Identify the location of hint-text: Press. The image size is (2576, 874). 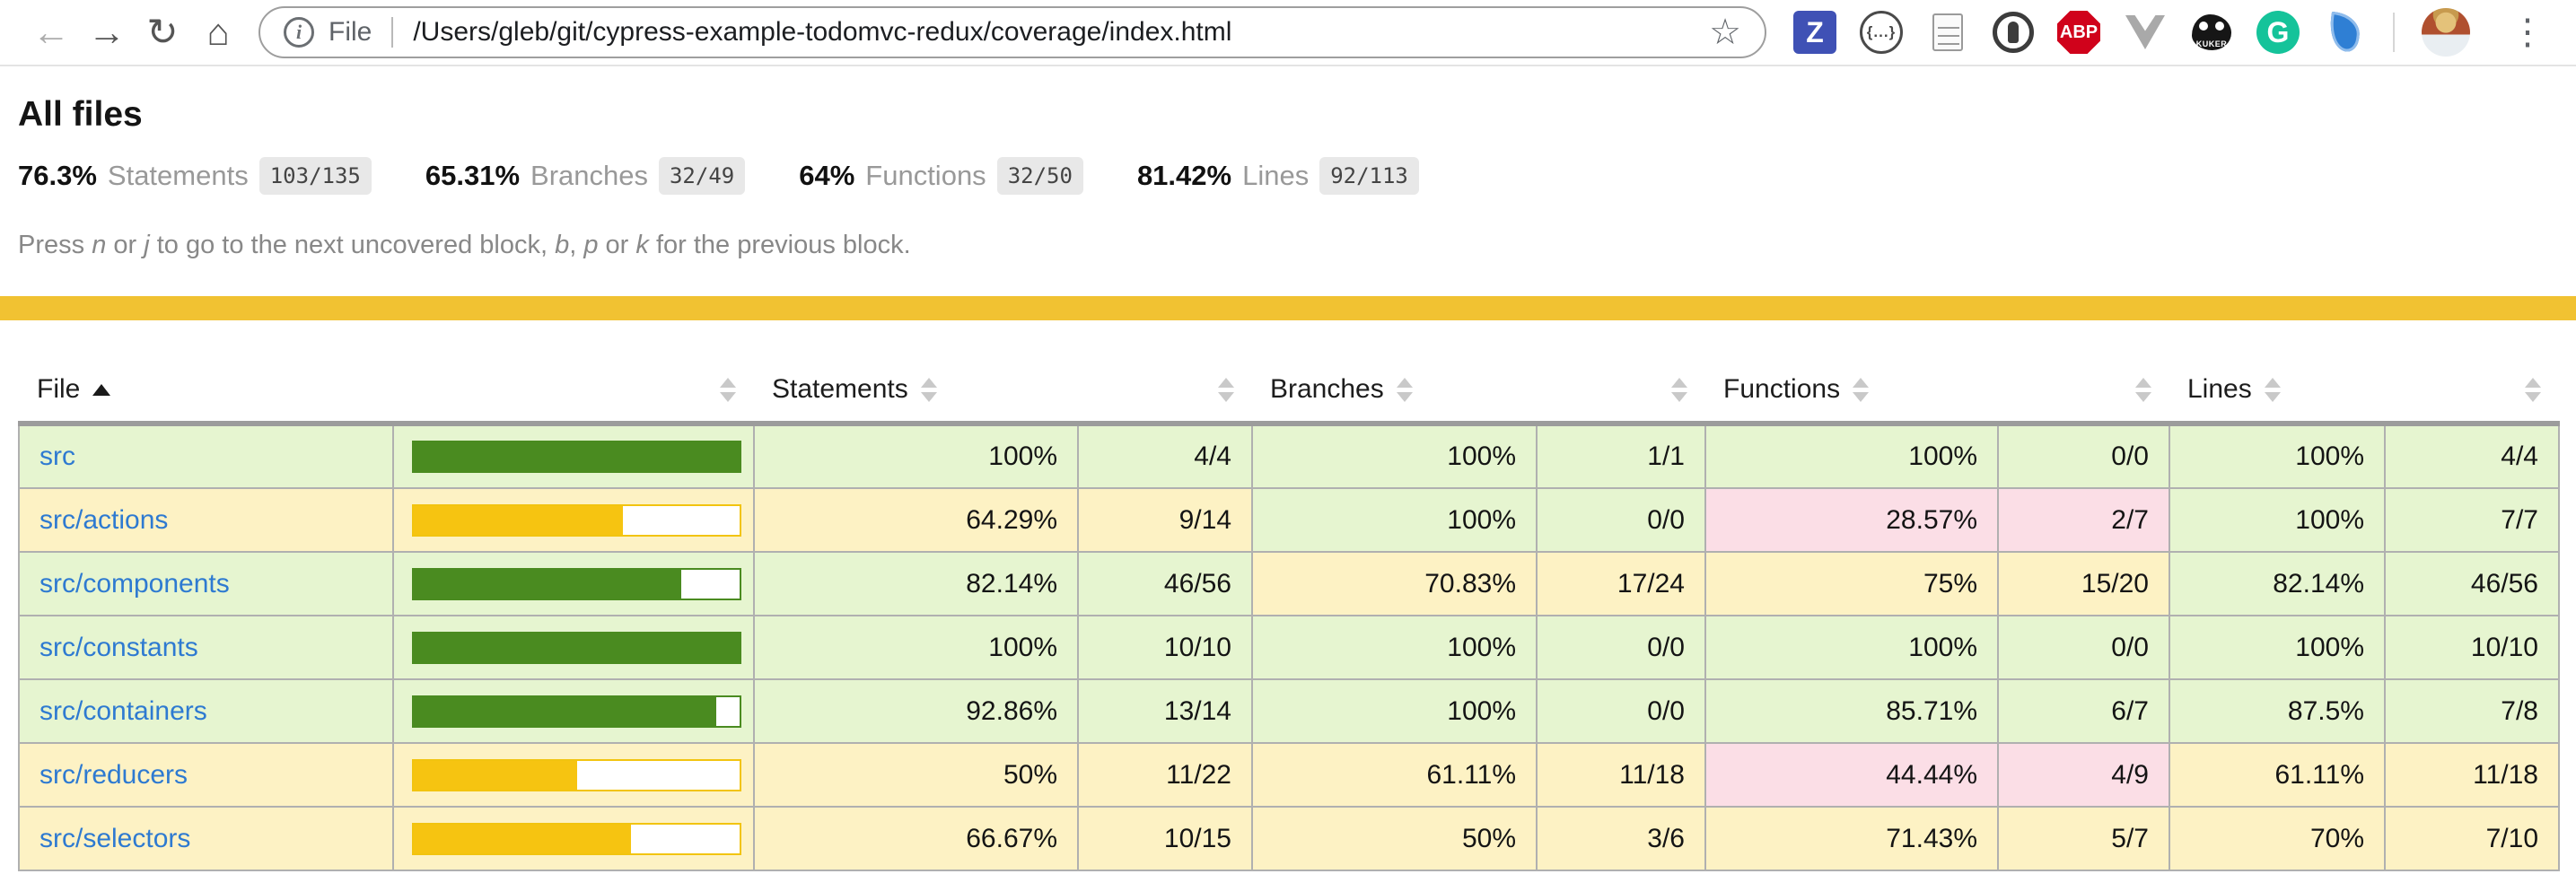
(55, 245).